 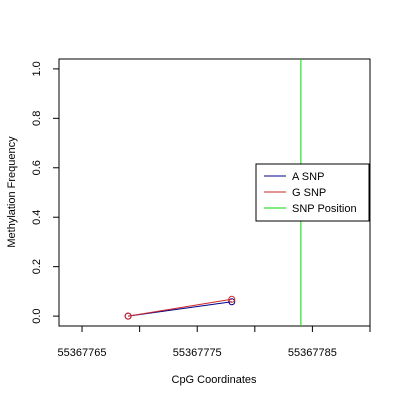 I want to click on y-tick-label: 0.2, so click(x=37, y=266).